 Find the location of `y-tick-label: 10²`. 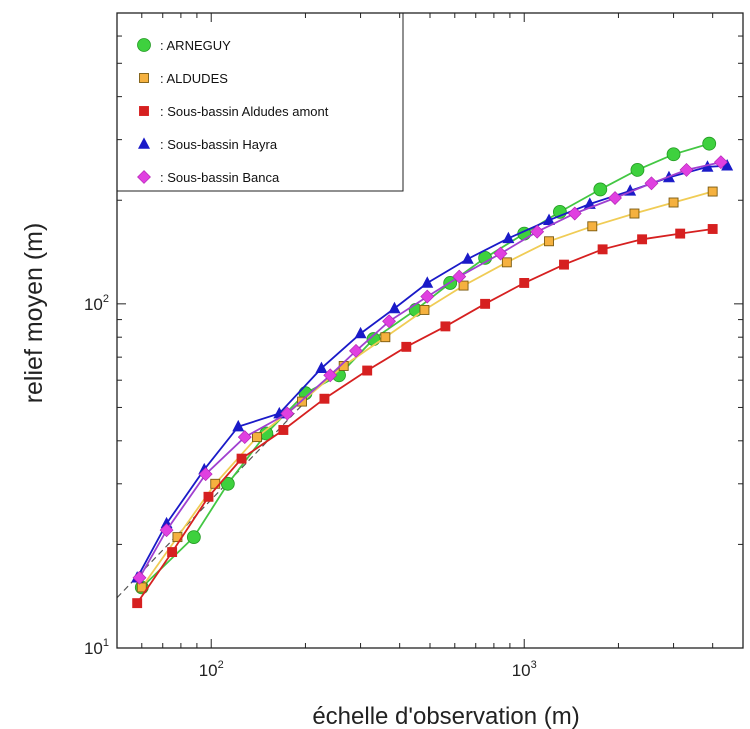

y-tick-label: 10² is located at coordinates (96, 303).